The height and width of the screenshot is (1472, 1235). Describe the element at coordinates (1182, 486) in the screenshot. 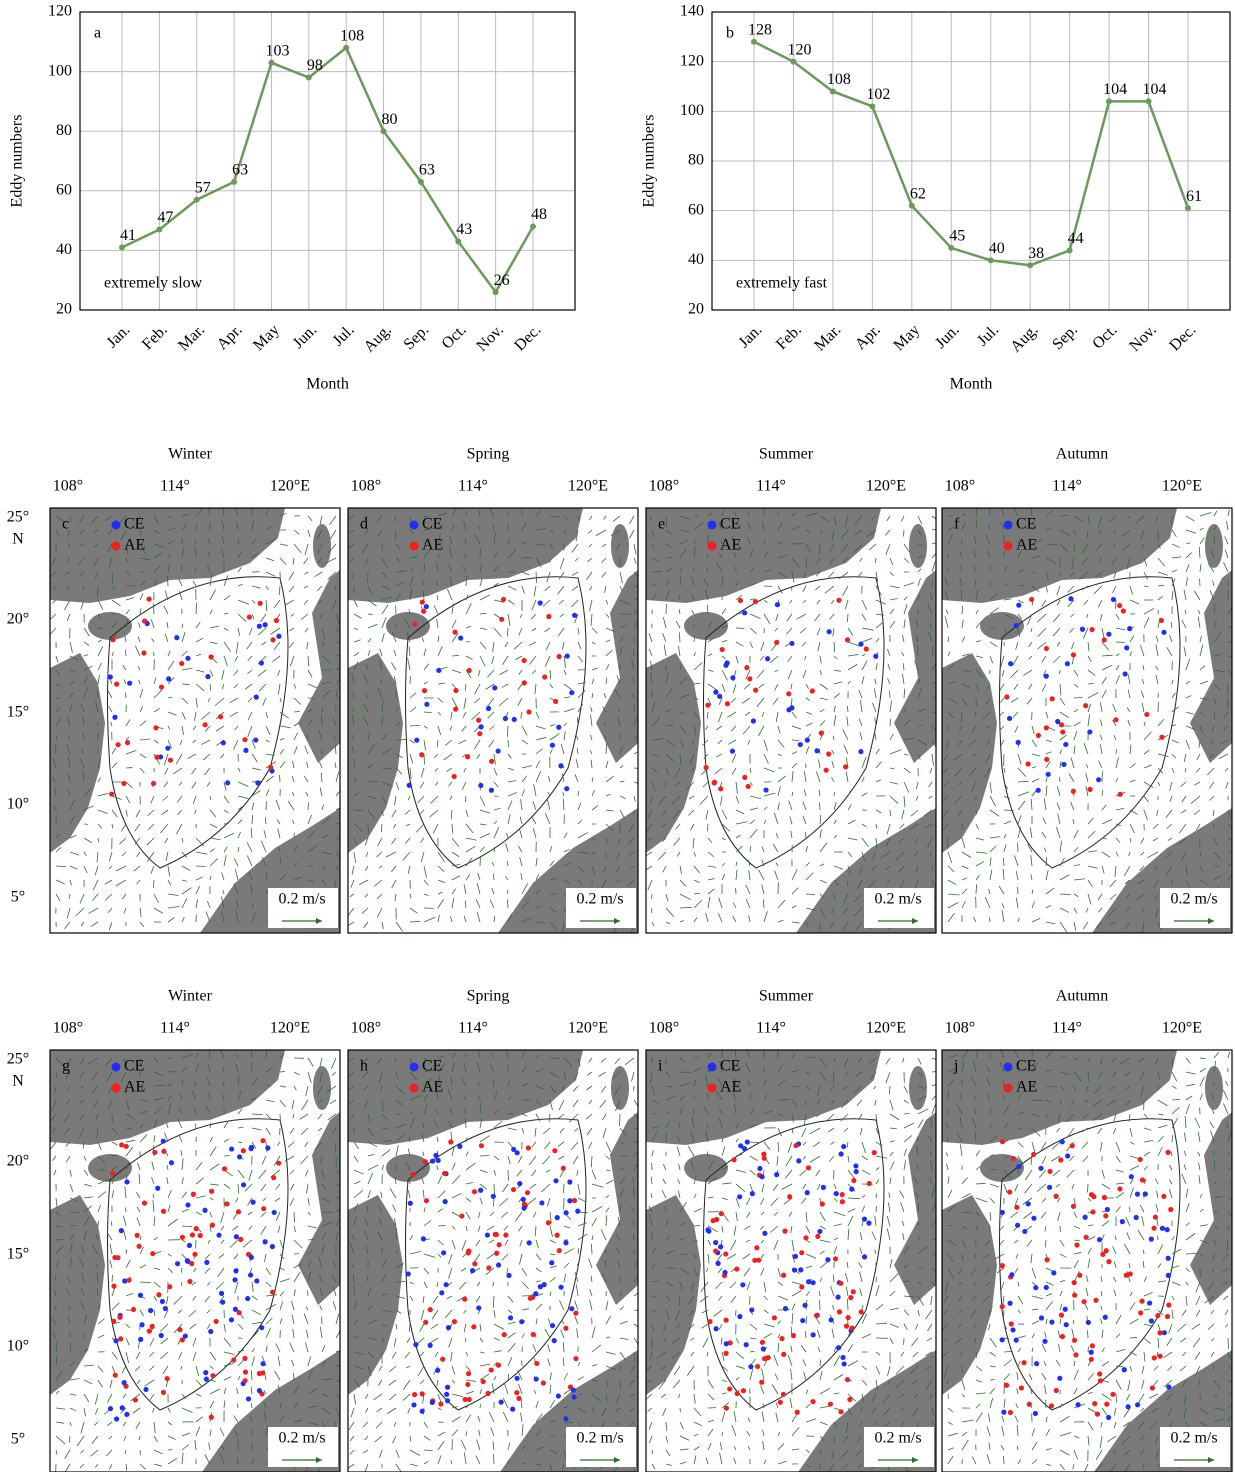

I see `lon-tick-label: 120°E` at that location.